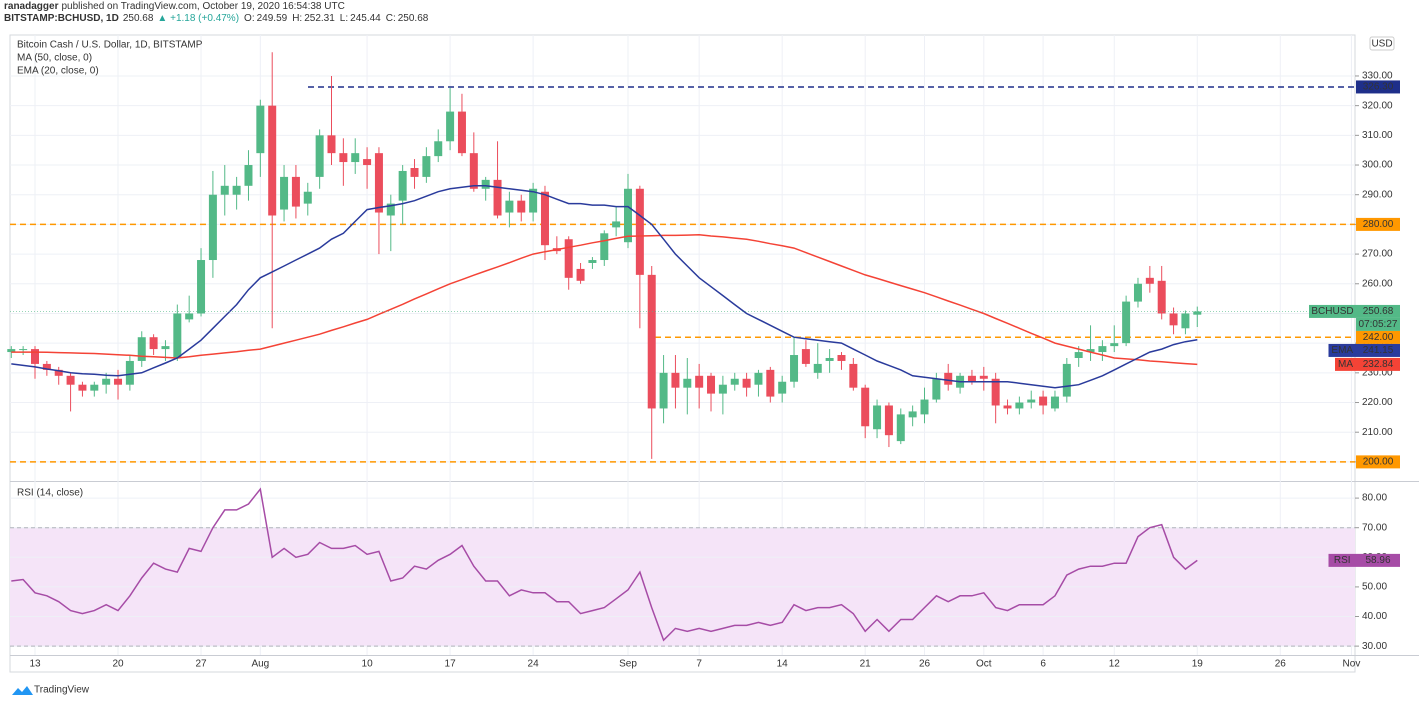 Image resolution: width=1419 pixels, height=706 pixels. What do you see at coordinates (1377, 283) in the screenshot?
I see `y-tick-label: 260.00` at bounding box center [1377, 283].